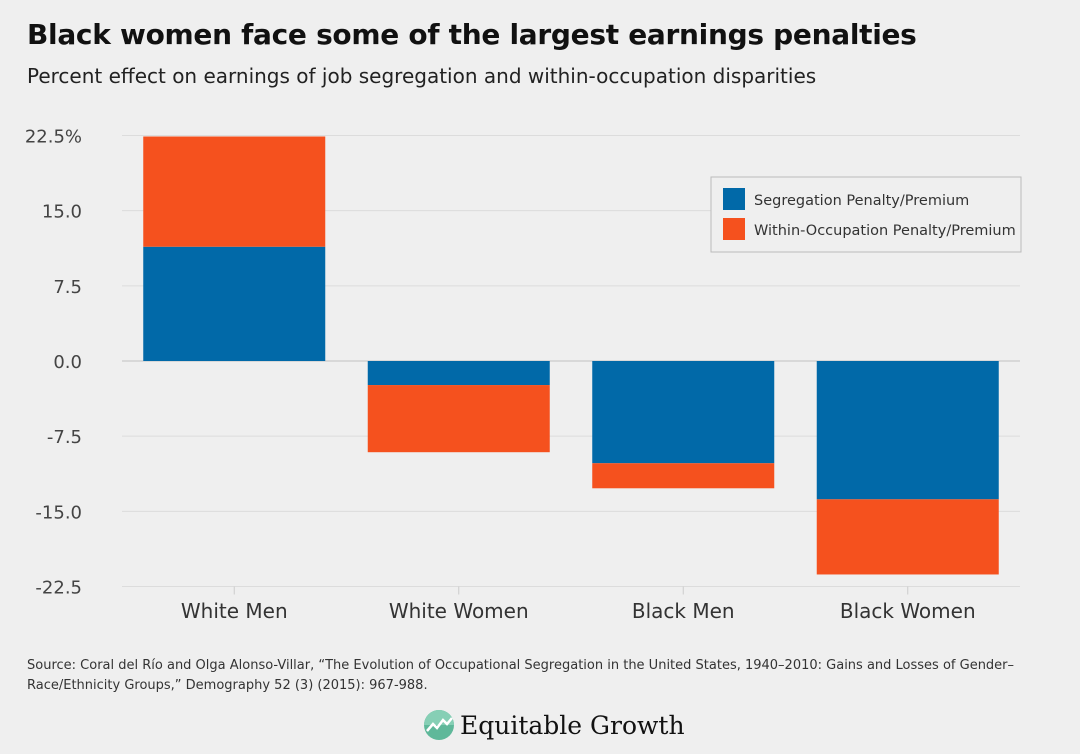 The width and height of the screenshot is (1080, 754). What do you see at coordinates (885, 231) in the screenshot?
I see `legend-label: Within-Occupation Penalty/Premium` at bounding box center [885, 231].